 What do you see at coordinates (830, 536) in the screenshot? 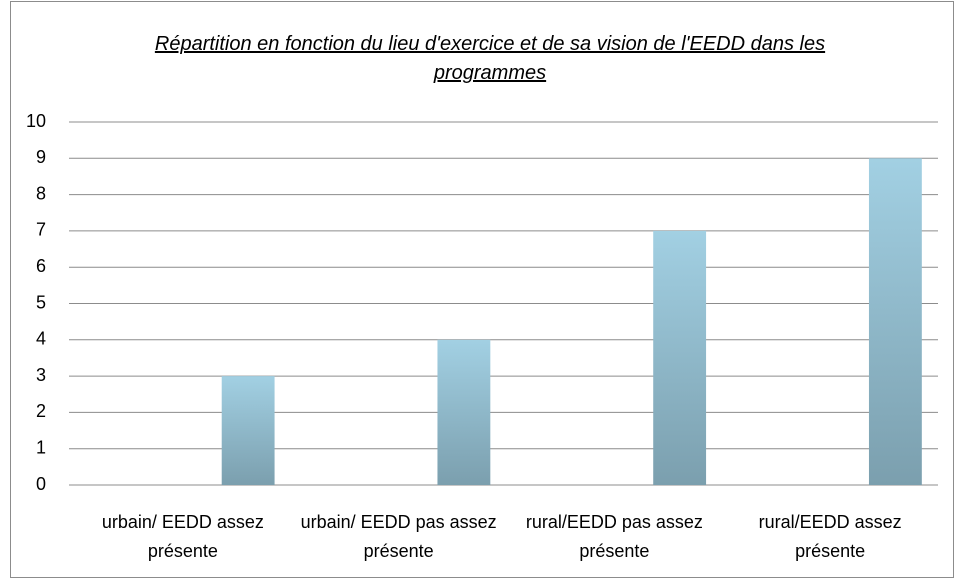
I see `x-tick-label: rural/EEDD assez présente` at bounding box center [830, 536].